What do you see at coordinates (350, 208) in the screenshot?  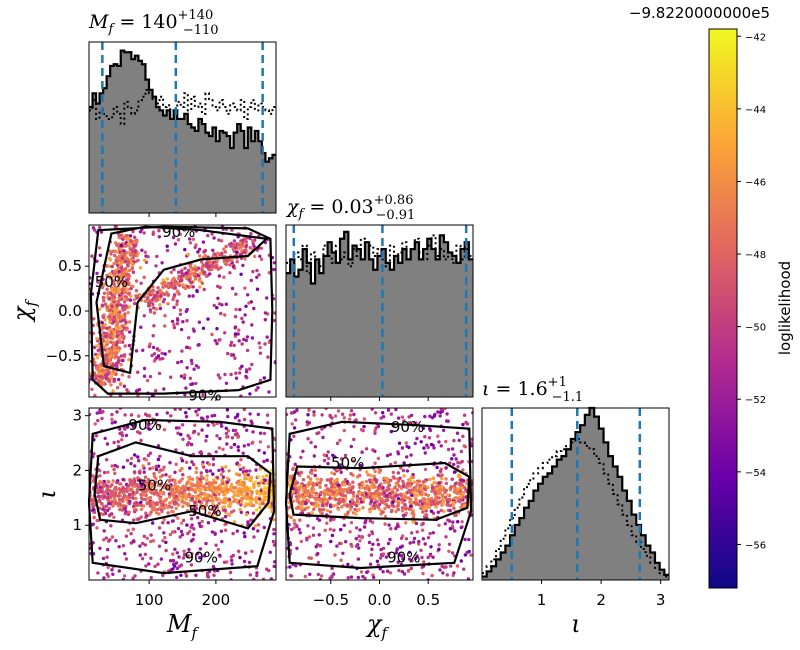 I see `panel-title-chif: χf = 0.03+0.86 −0.91` at bounding box center [350, 208].